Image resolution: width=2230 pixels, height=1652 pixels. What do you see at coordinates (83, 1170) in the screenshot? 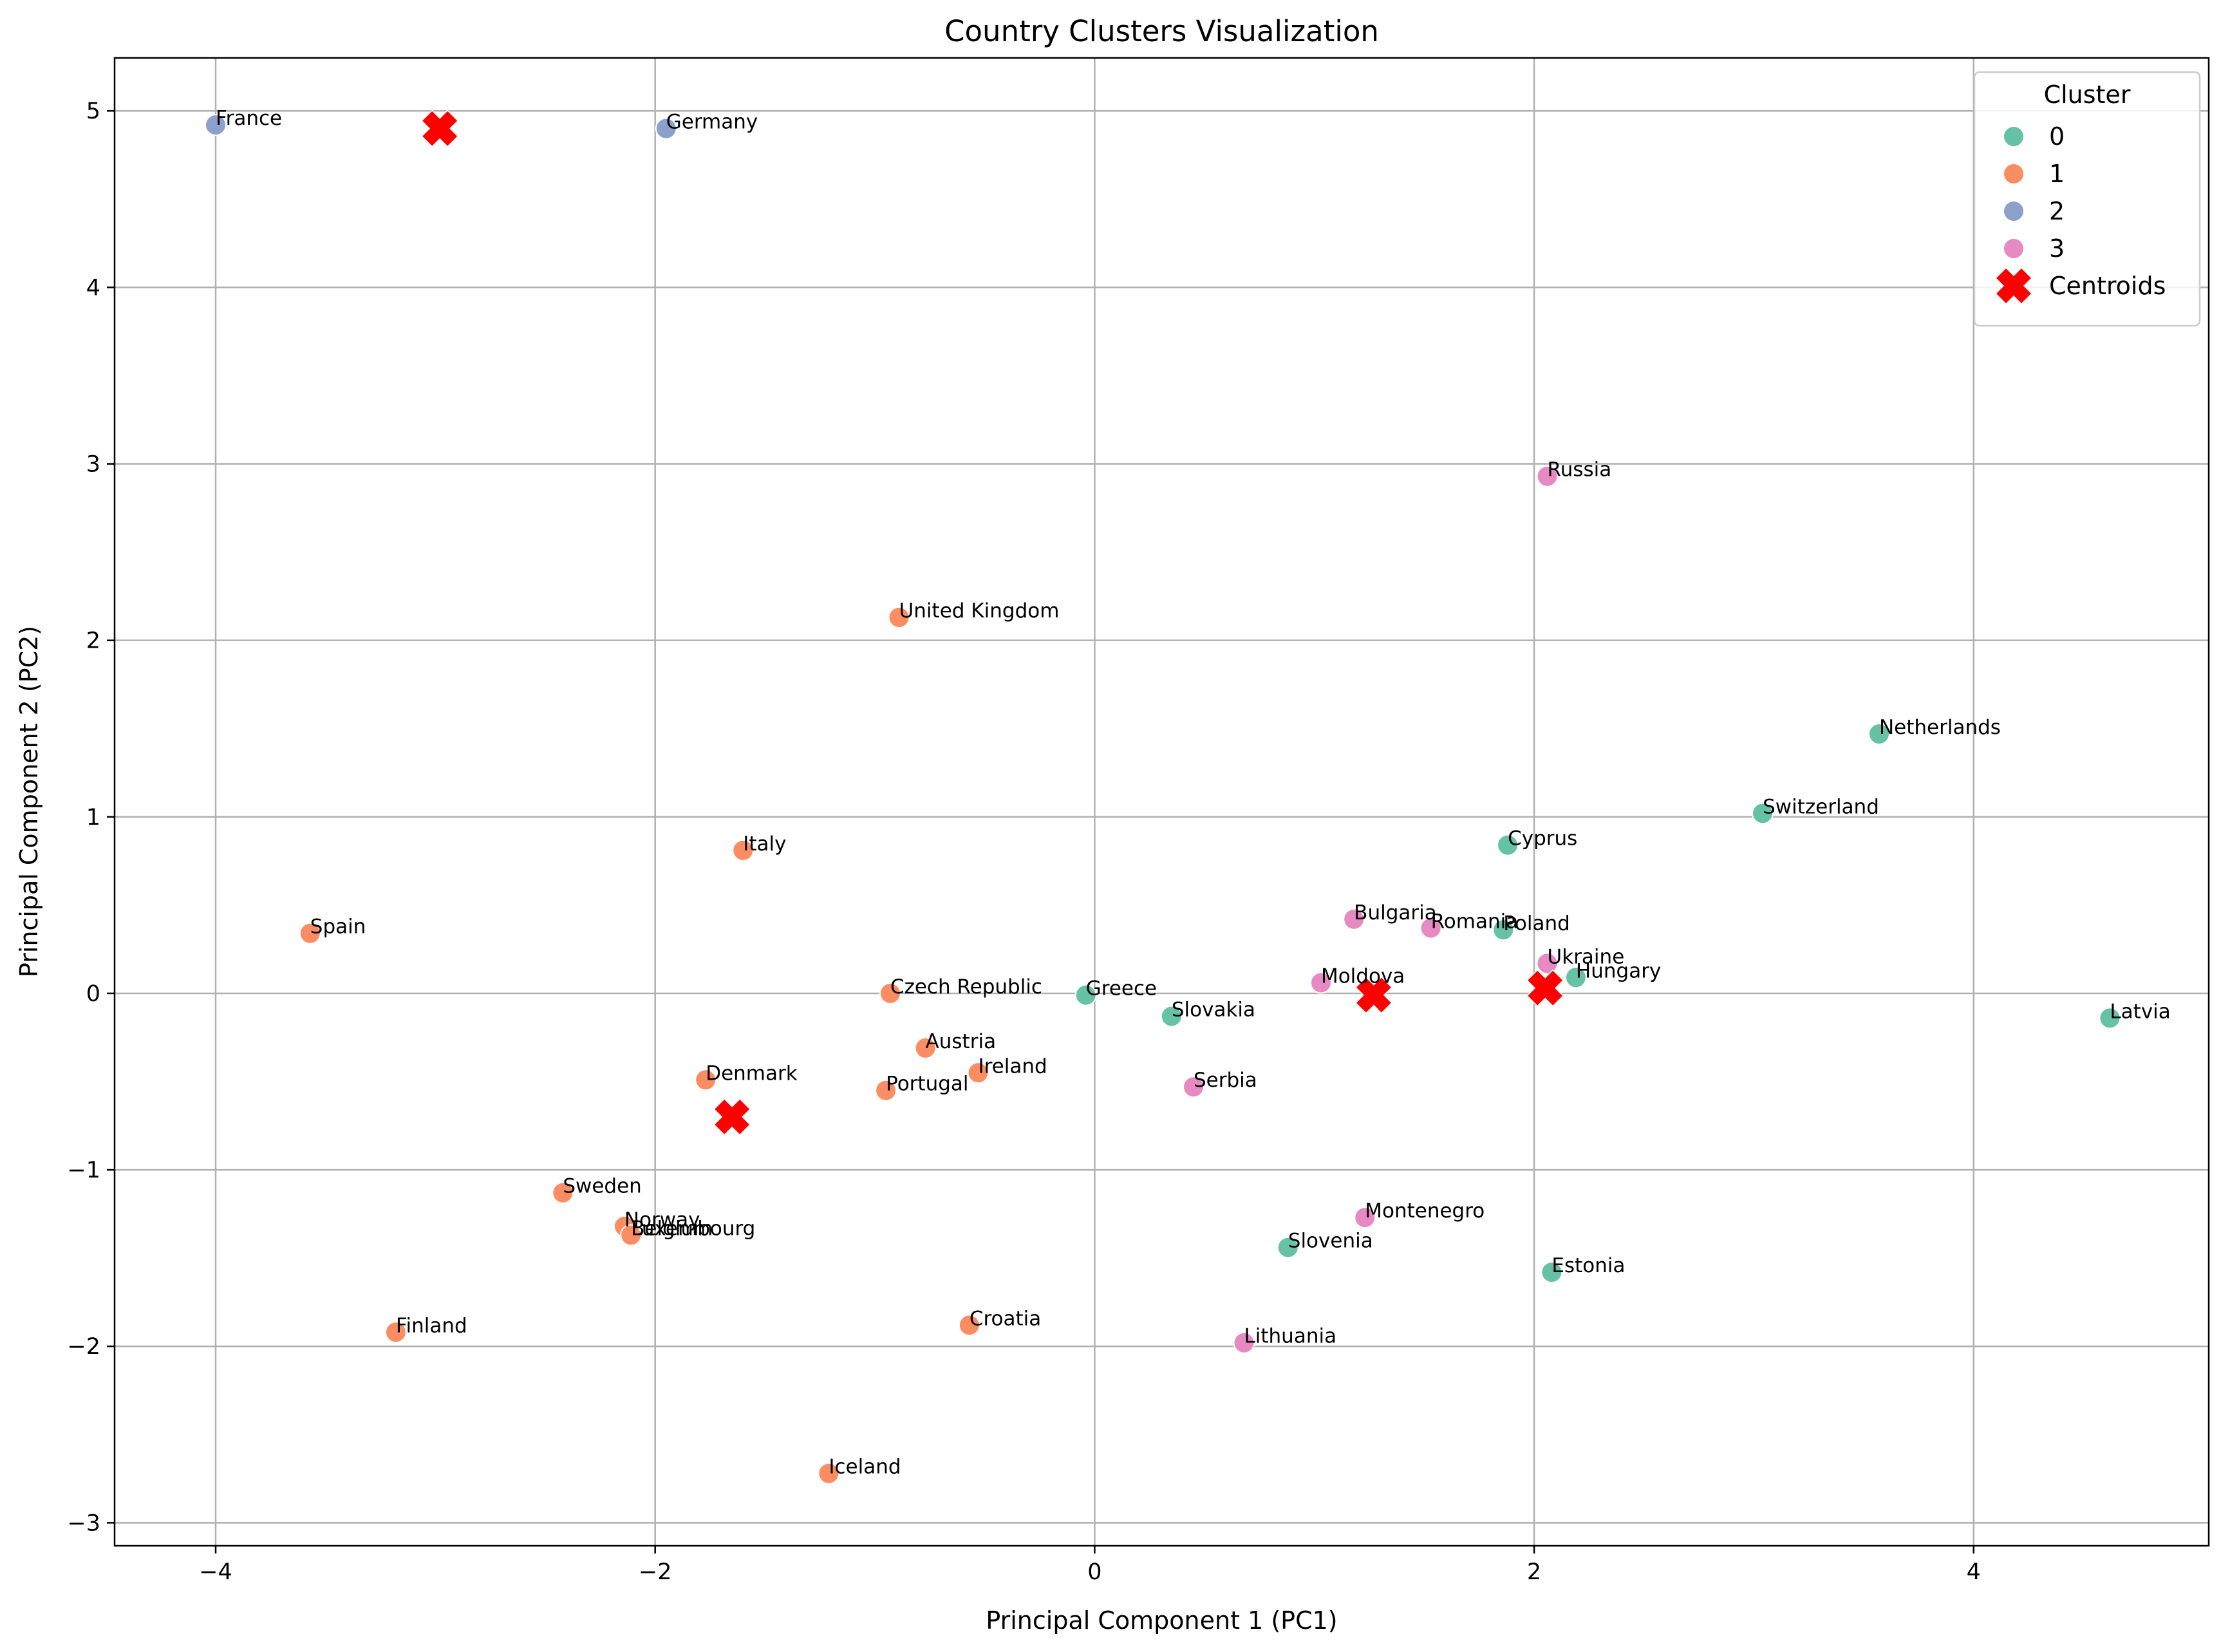
I see `y-tick-label: −1` at bounding box center [83, 1170].